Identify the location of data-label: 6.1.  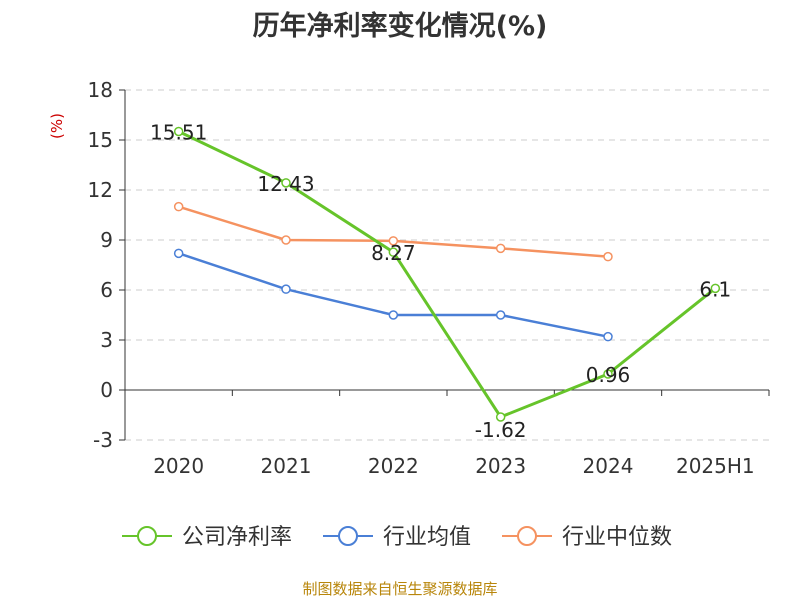
(715, 289).